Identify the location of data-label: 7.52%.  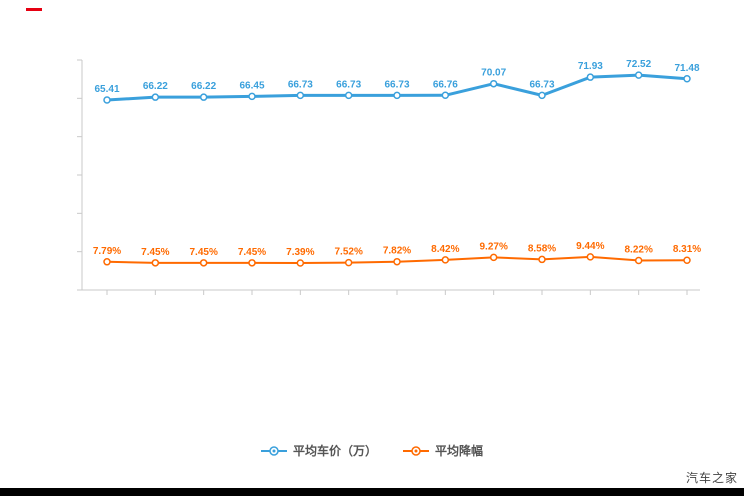
(348, 252).